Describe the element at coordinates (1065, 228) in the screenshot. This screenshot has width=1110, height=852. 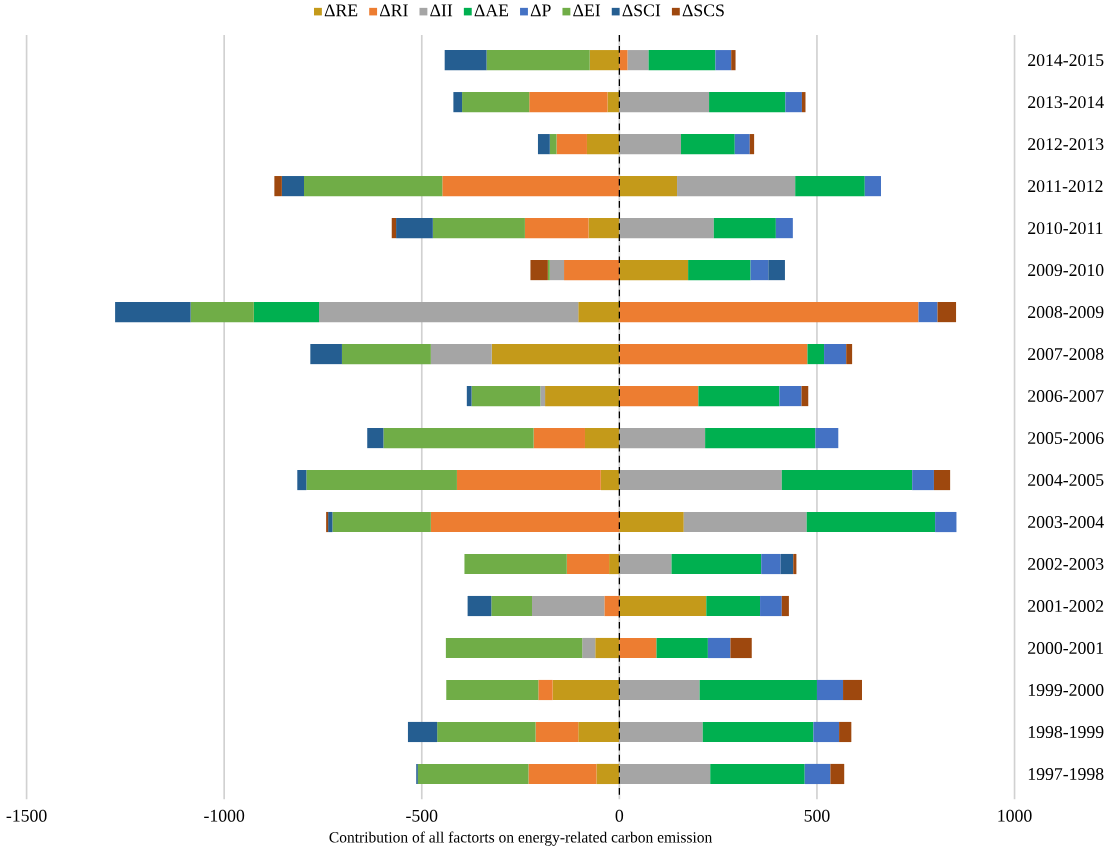
I see `y-tick-label: 2010-2011` at that location.